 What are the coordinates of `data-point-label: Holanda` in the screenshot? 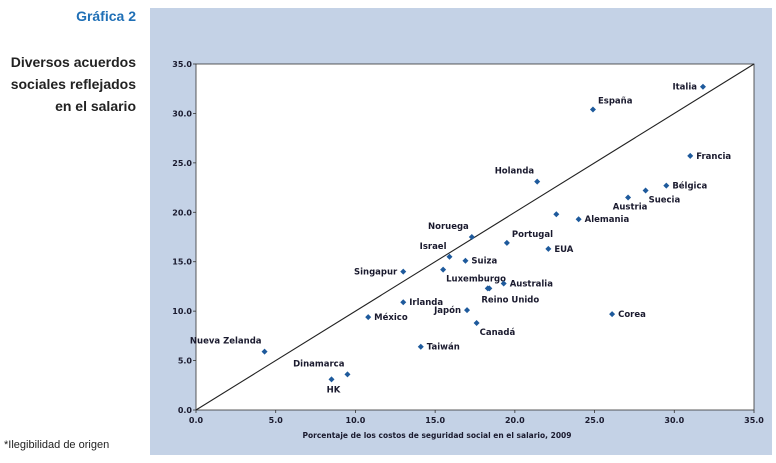 It's located at (515, 172).